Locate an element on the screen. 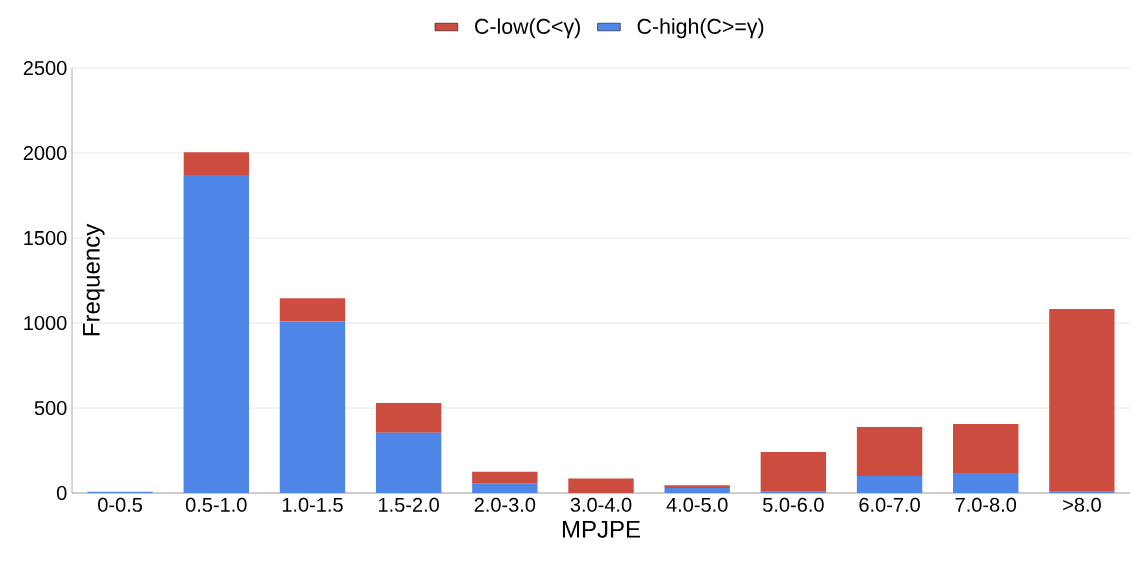  y-tick-label: 500 is located at coordinates (50, 408).